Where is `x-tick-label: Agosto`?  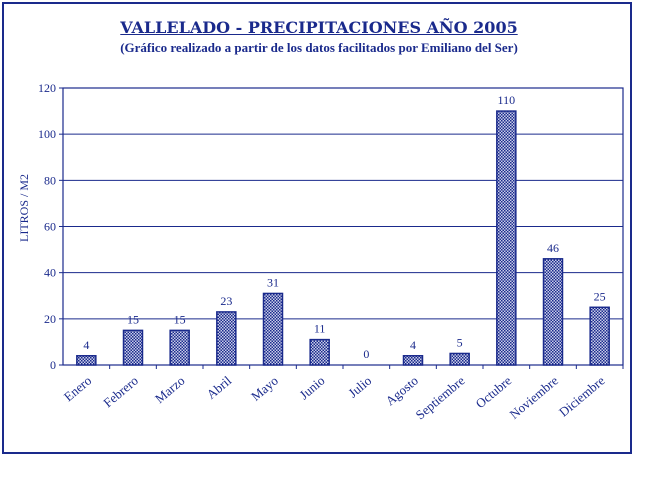
x-tick-label: Agosto is located at coordinates (402, 391).